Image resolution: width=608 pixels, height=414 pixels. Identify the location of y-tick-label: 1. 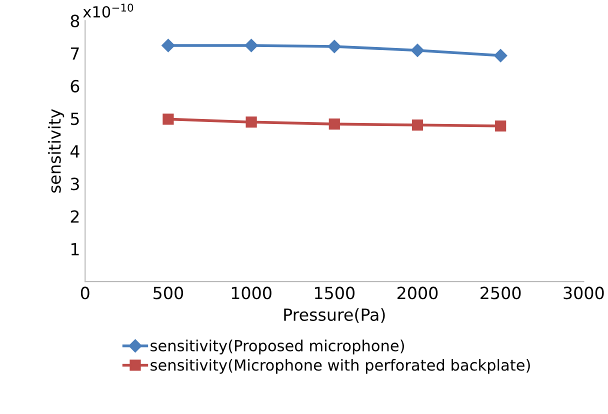
(75, 249).